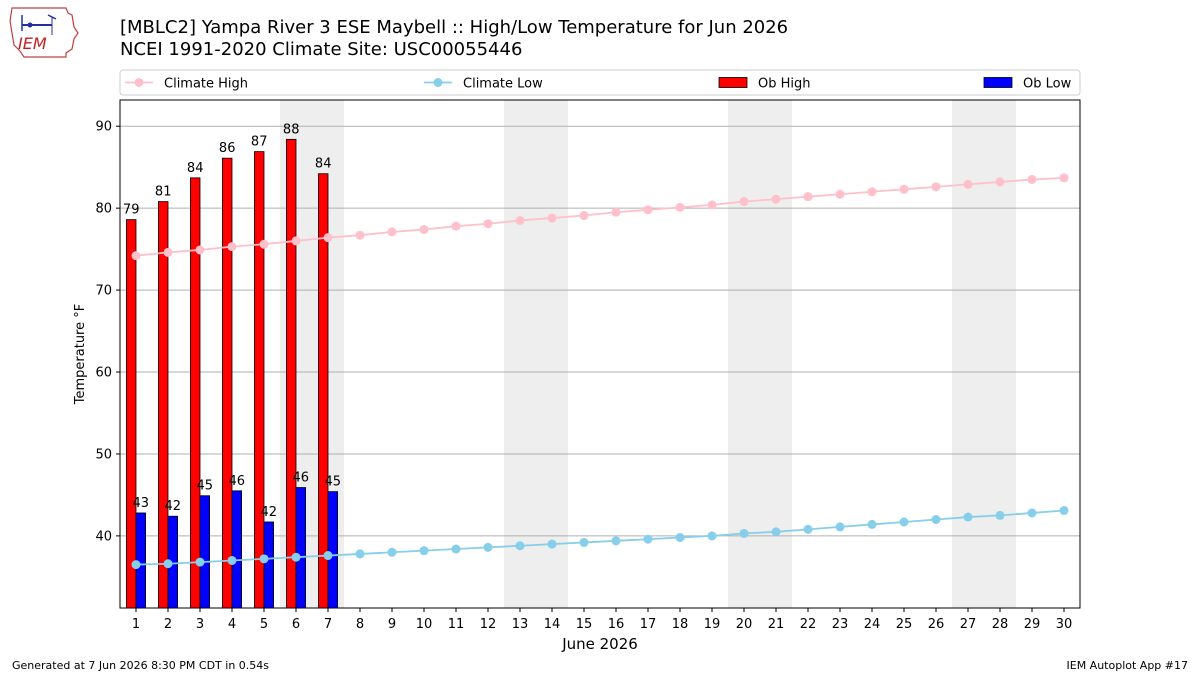  I want to click on ob-high-label: 86, so click(227, 148).